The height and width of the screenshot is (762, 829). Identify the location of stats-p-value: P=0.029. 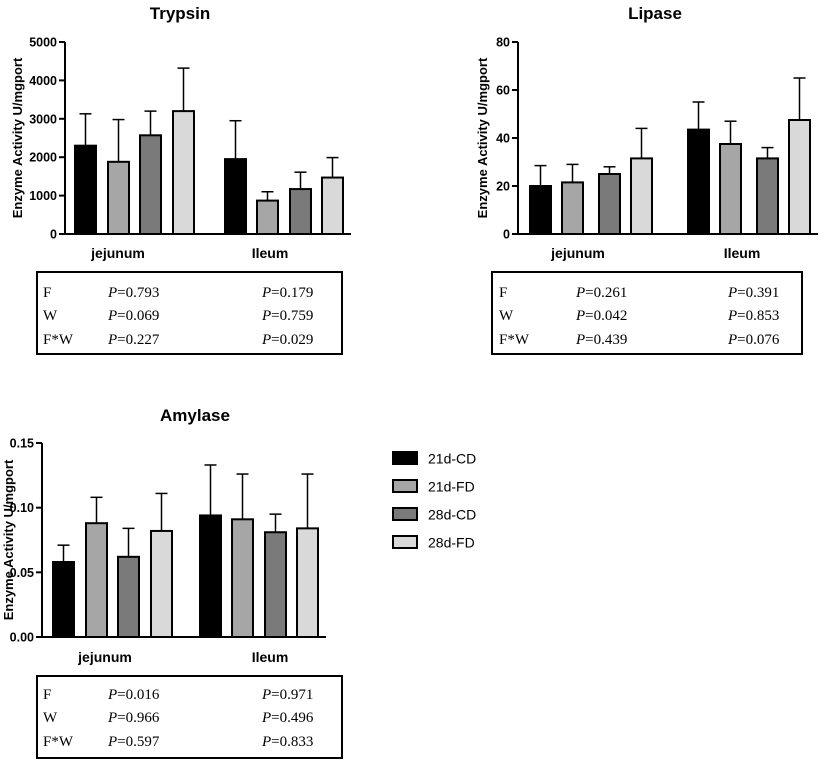
(287, 340).